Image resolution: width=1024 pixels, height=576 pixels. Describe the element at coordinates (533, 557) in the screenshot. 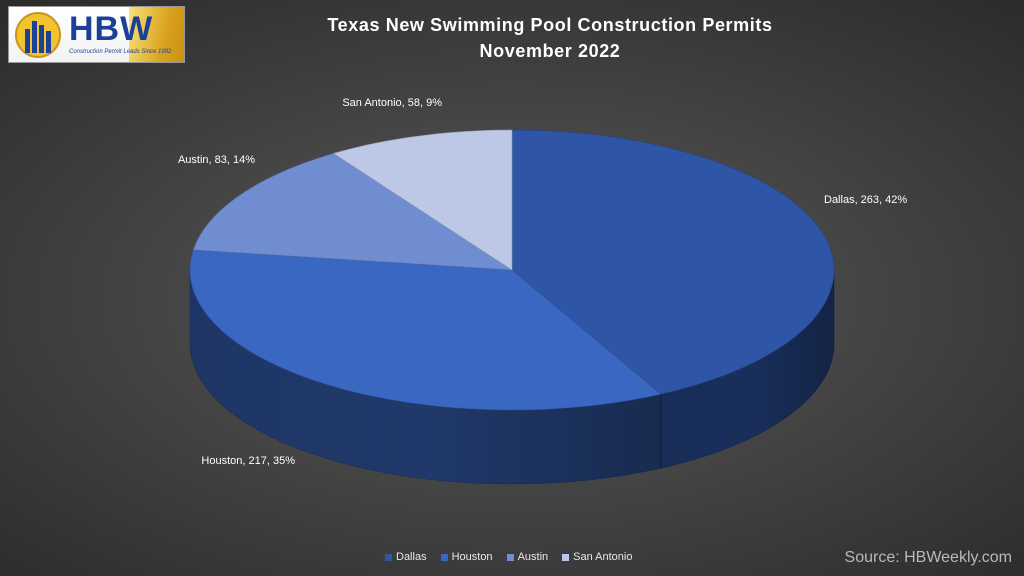

I see `legend-label: Austin` at that location.